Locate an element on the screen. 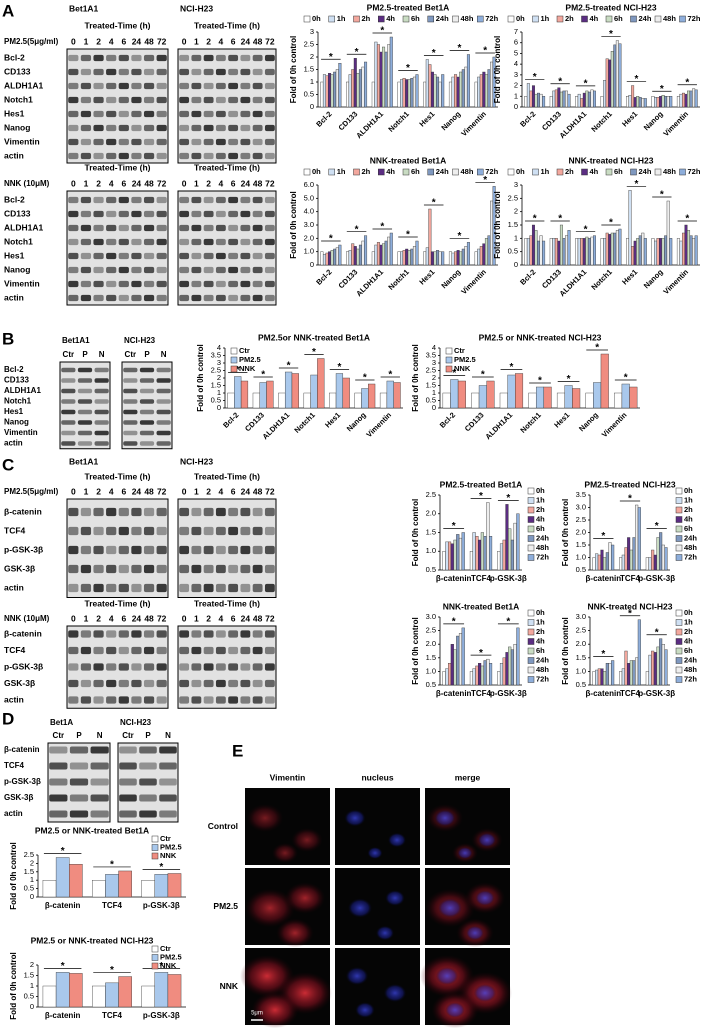 Image resolution: width=709 pixels, height=1031 pixels. legend-label: 1h is located at coordinates (688, 499).